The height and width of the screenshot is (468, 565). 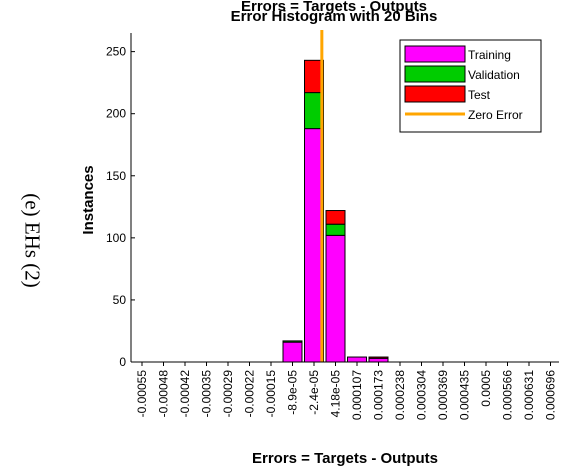 What do you see at coordinates (88, 199) in the screenshot?
I see `y-axis-label: Instances` at bounding box center [88, 199].